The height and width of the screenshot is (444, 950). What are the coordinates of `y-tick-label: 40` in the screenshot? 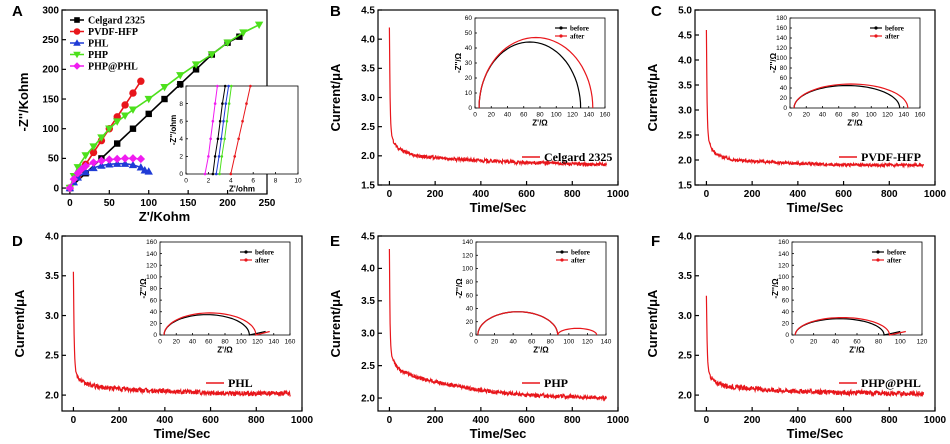 It's located at (154, 312).